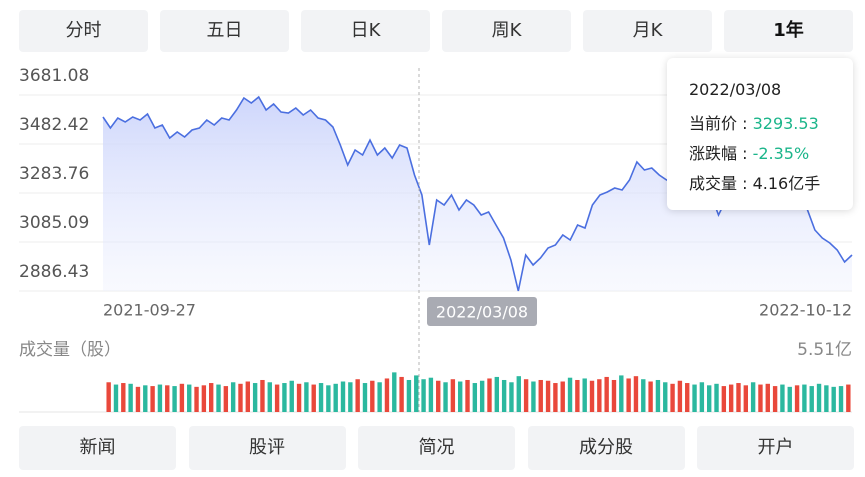  What do you see at coordinates (224, 31) in the screenshot?
I see `tab: 五日` at bounding box center [224, 31].